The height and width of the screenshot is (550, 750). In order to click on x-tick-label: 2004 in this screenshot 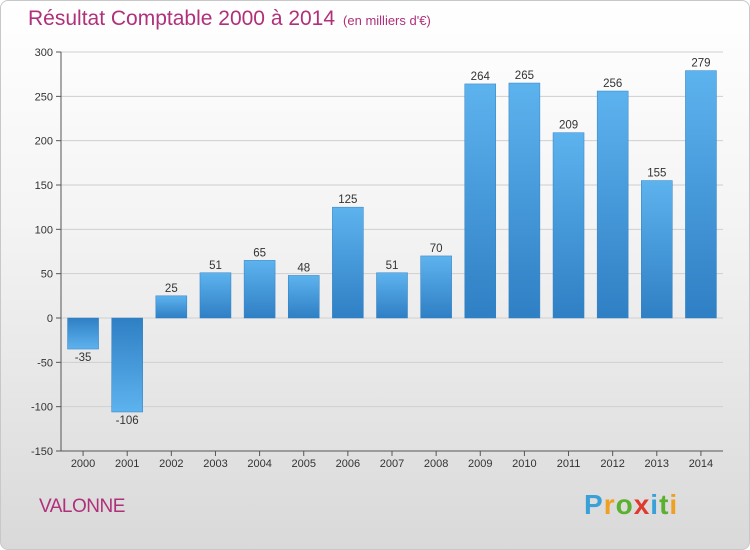, I will do `click(259, 464)`.